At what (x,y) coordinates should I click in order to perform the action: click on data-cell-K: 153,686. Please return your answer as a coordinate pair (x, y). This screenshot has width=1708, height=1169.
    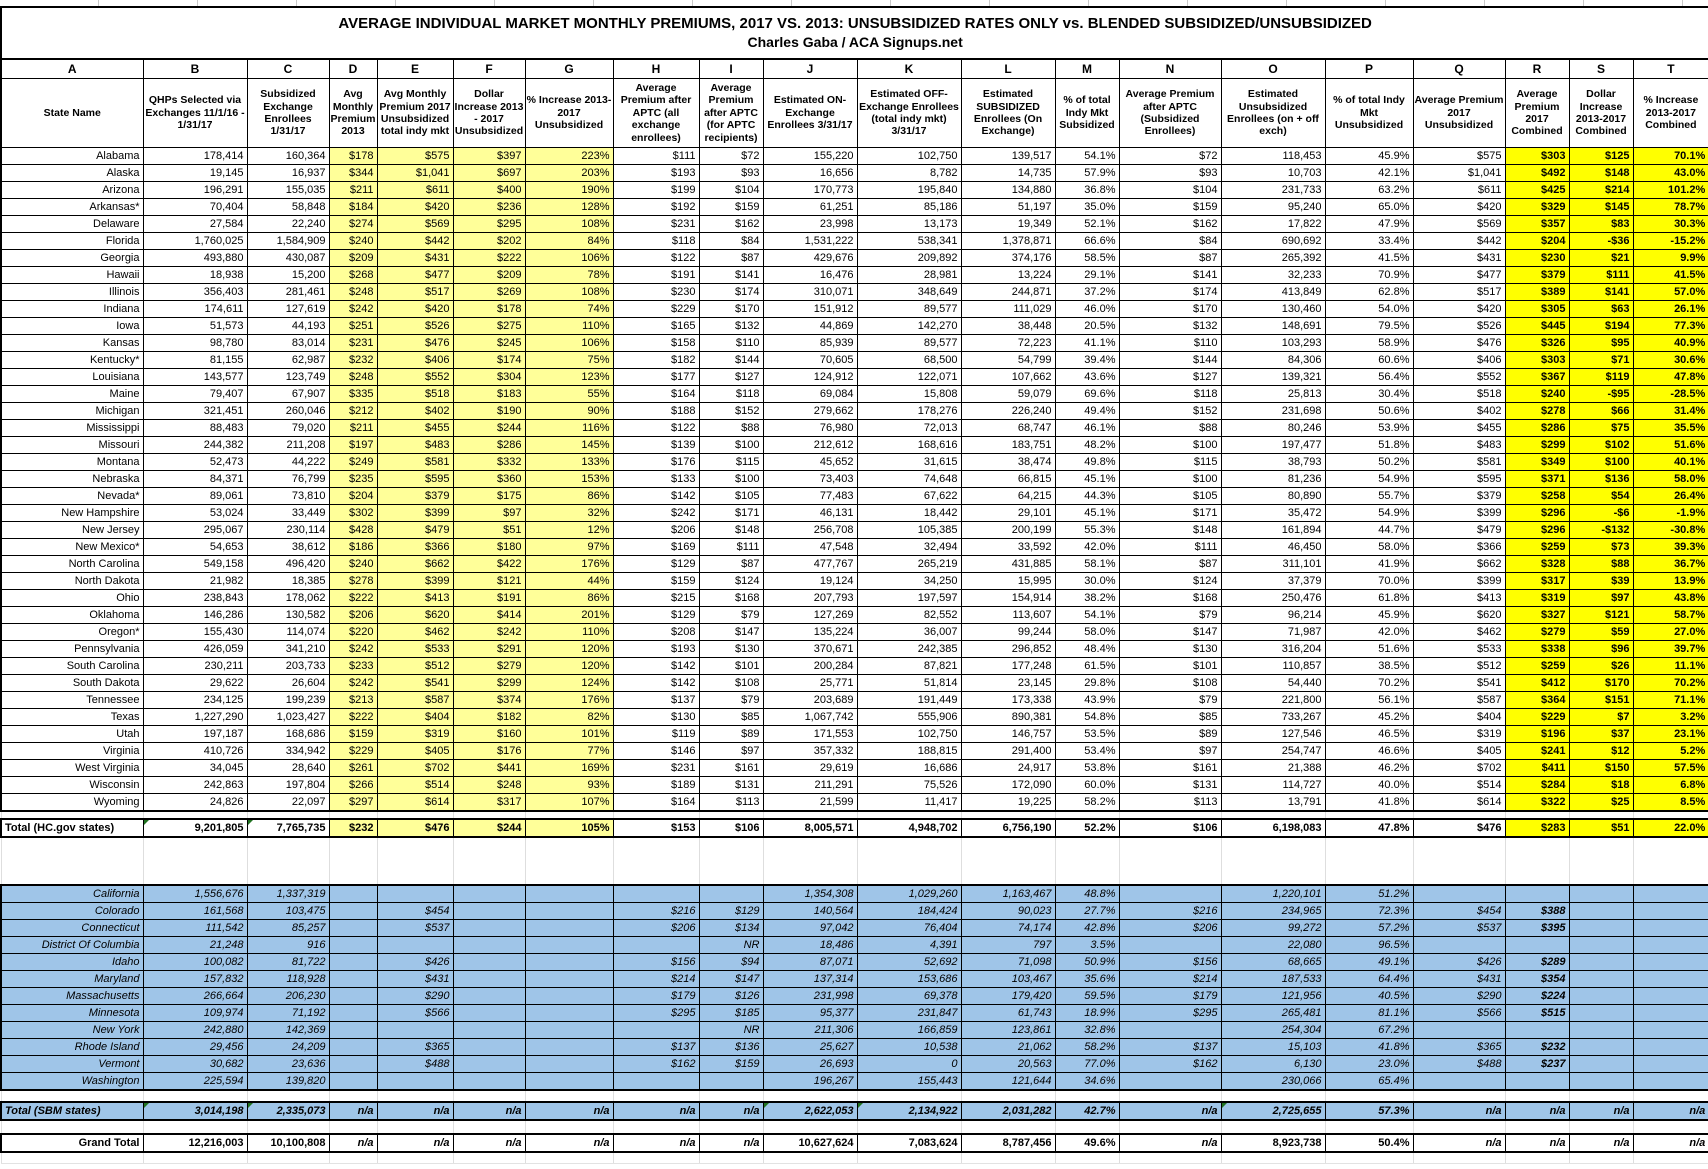
    Looking at the image, I should click on (909, 979).